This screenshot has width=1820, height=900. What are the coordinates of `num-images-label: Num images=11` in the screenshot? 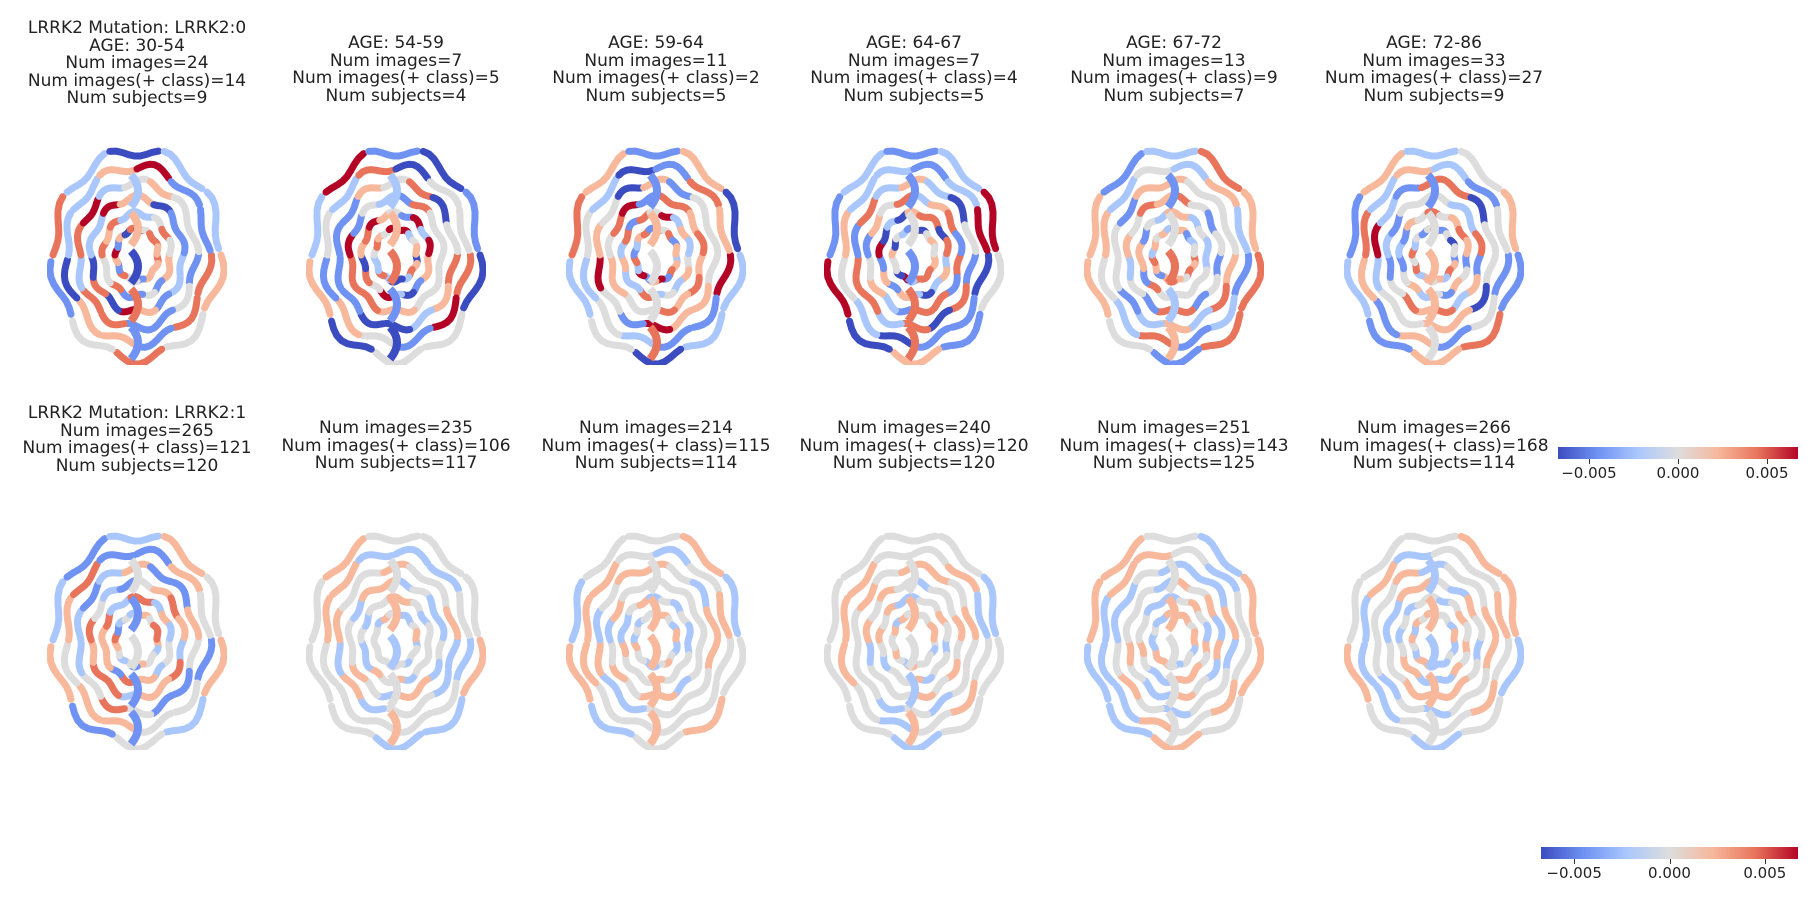 It's located at (656, 60).